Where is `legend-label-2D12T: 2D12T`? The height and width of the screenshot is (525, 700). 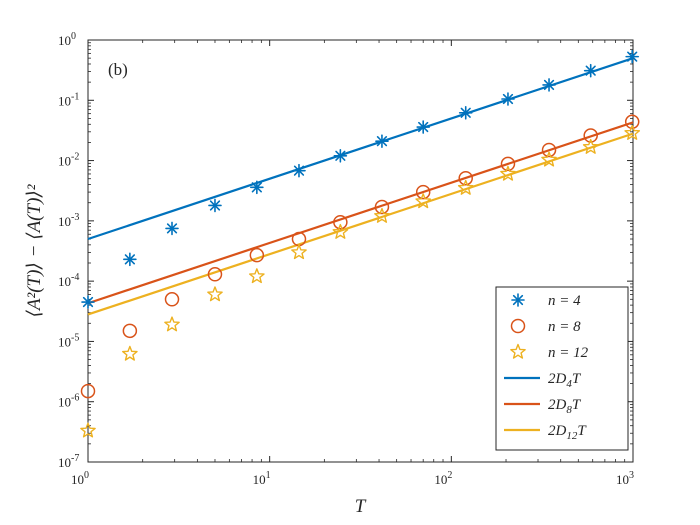 legend-label-2D12T: 2D12T is located at coordinates (567, 432).